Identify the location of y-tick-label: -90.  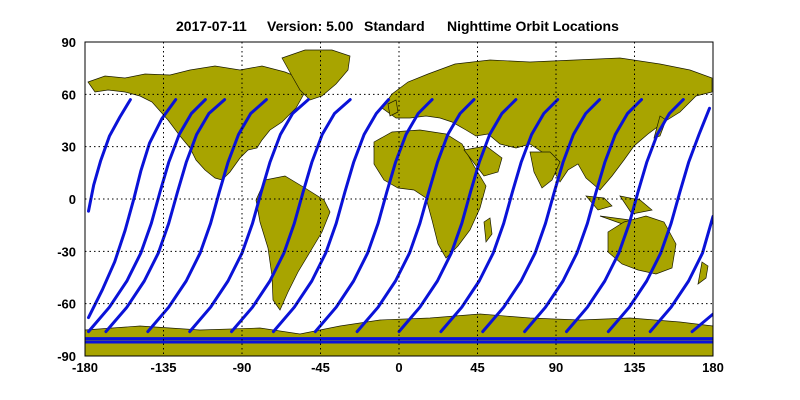
(66, 356).